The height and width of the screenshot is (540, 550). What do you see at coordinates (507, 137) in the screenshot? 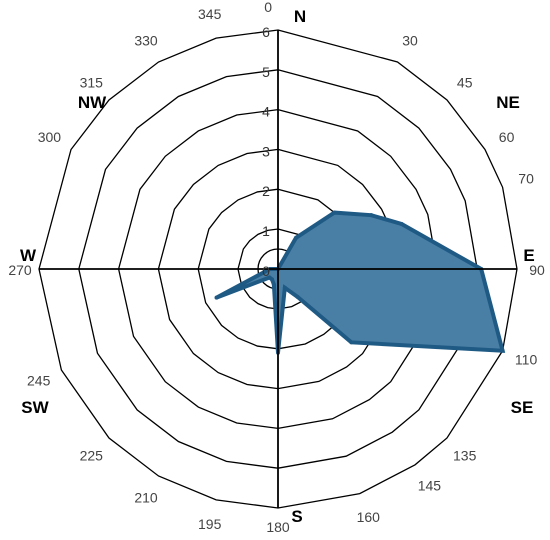
I see `angle-tick-60: 60` at bounding box center [507, 137].